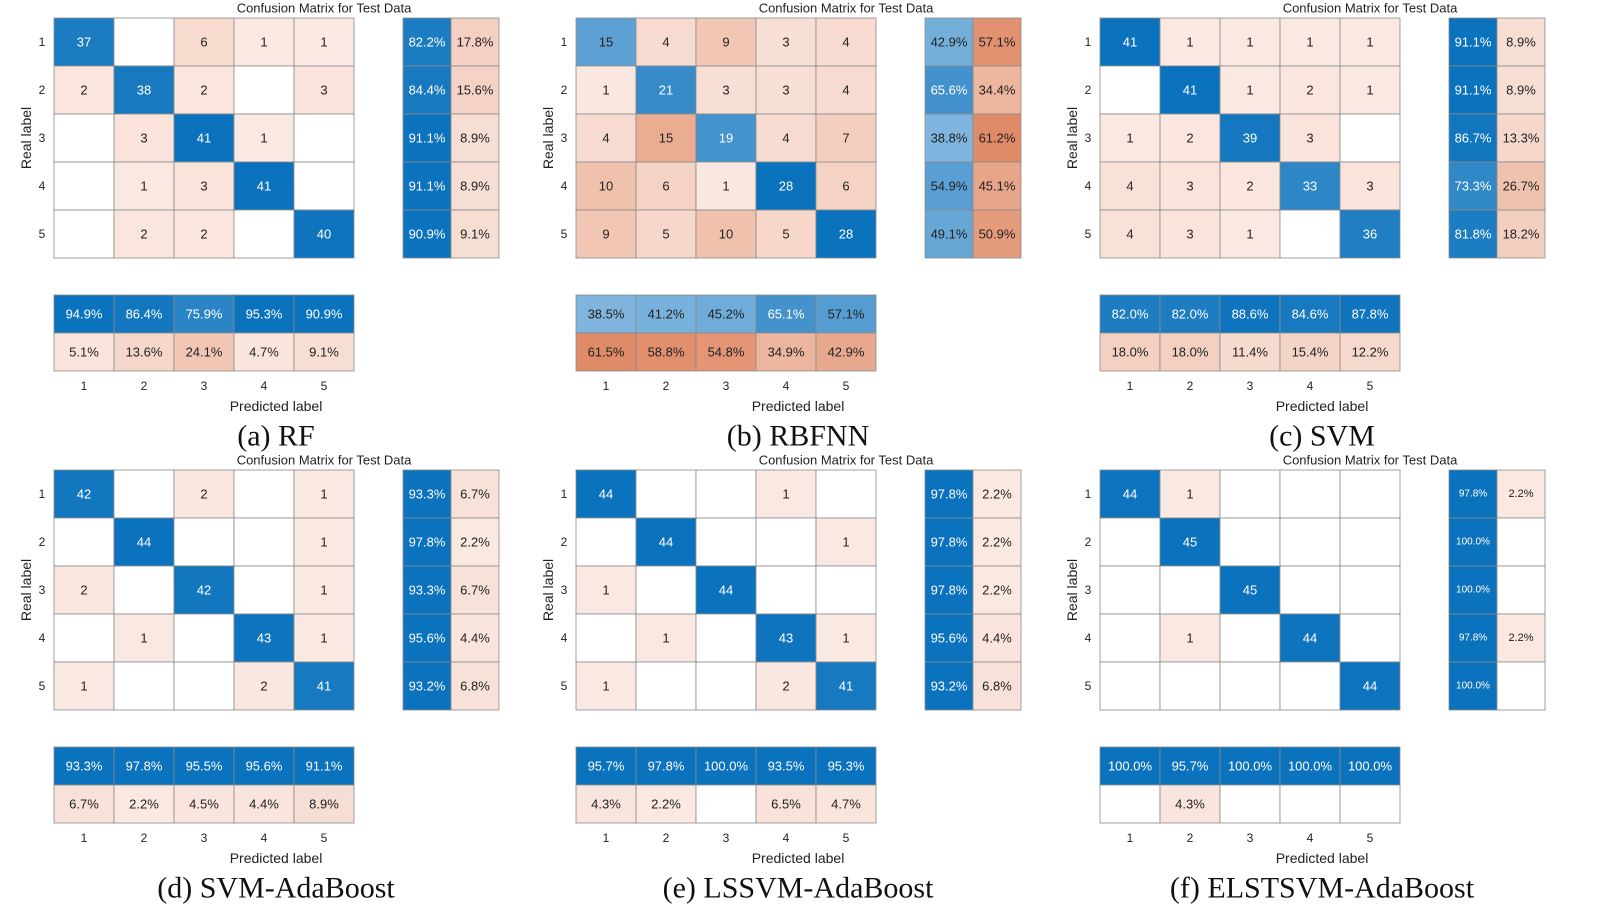 The width and height of the screenshot is (1600, 921). Describe the element at coordinates (1072, 138) in the screenshot. I see `y-axis-label: Real label` at that location.